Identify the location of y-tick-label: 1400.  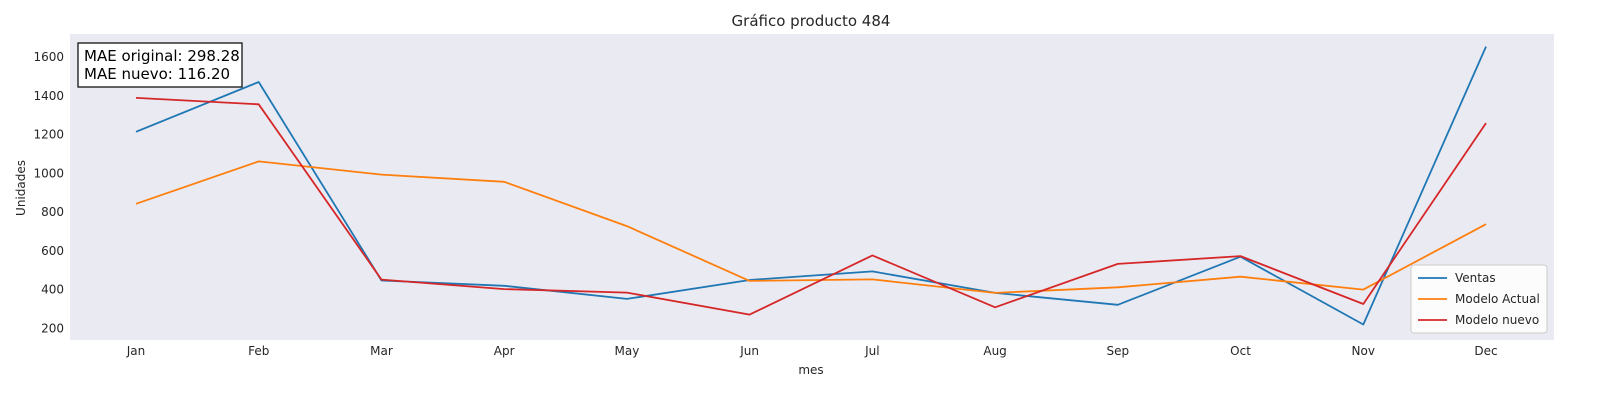
(48, 96).